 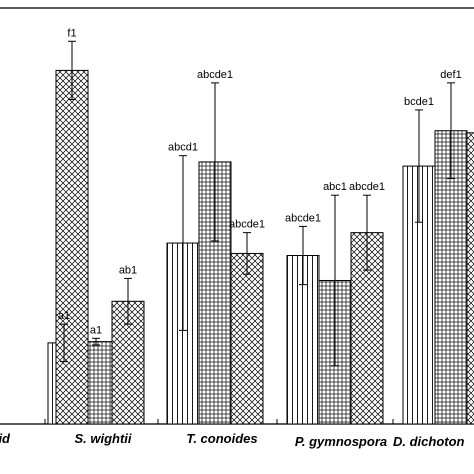 I want to click on data-label: abc1, so click(x=335, y=187).